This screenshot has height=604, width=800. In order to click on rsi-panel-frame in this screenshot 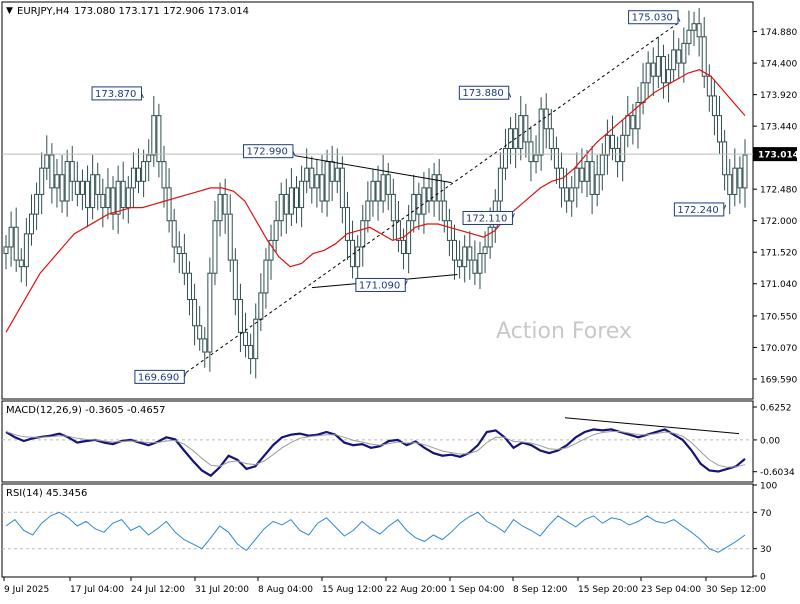, I will do `click(377, 530)`.